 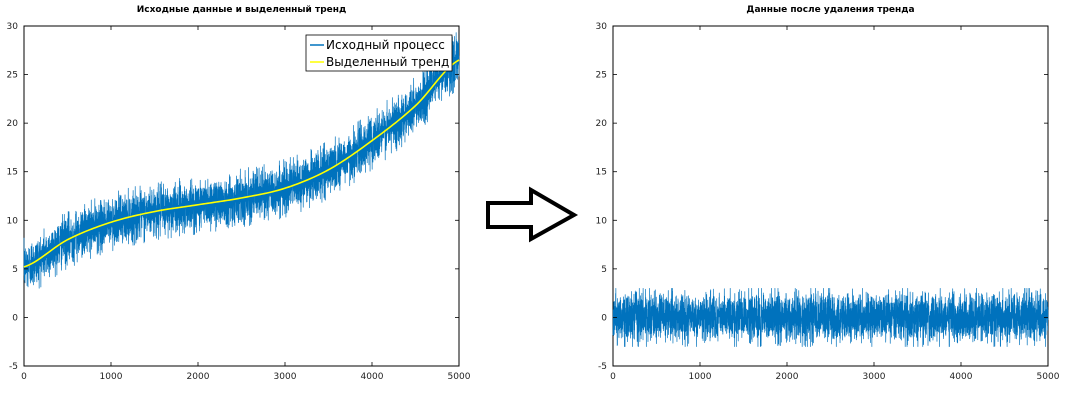 What do you see at coordinates (385, 45) in the screenshot?
I see `legend-label-original: Исходный процесс` at bounding box center [385, 45].